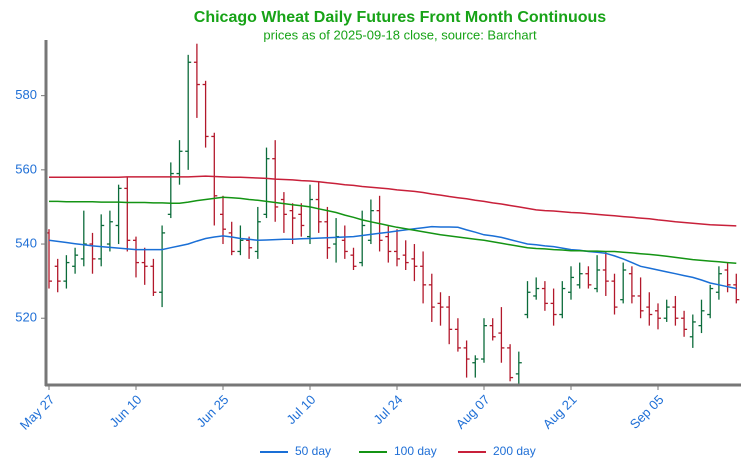 The height and width of the screenshot is (474, 750). Describe the element at coordinates (514, 451) in the screenshot. I see `legend-label: 200 day` at that location.